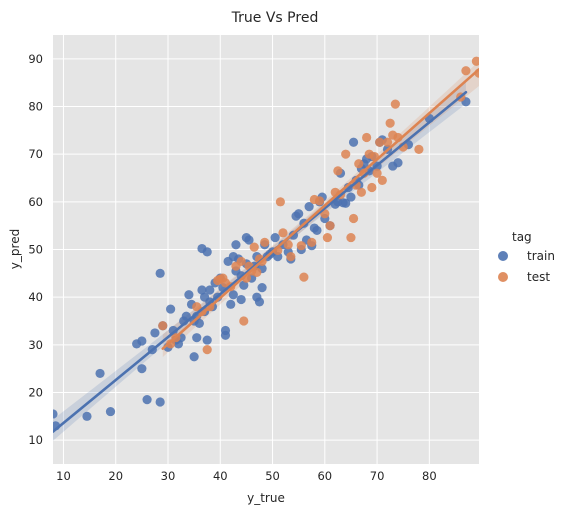 The width and height of the screenshot is (566, 515). I want to click on legend-label-test: test, so click(538, 277).